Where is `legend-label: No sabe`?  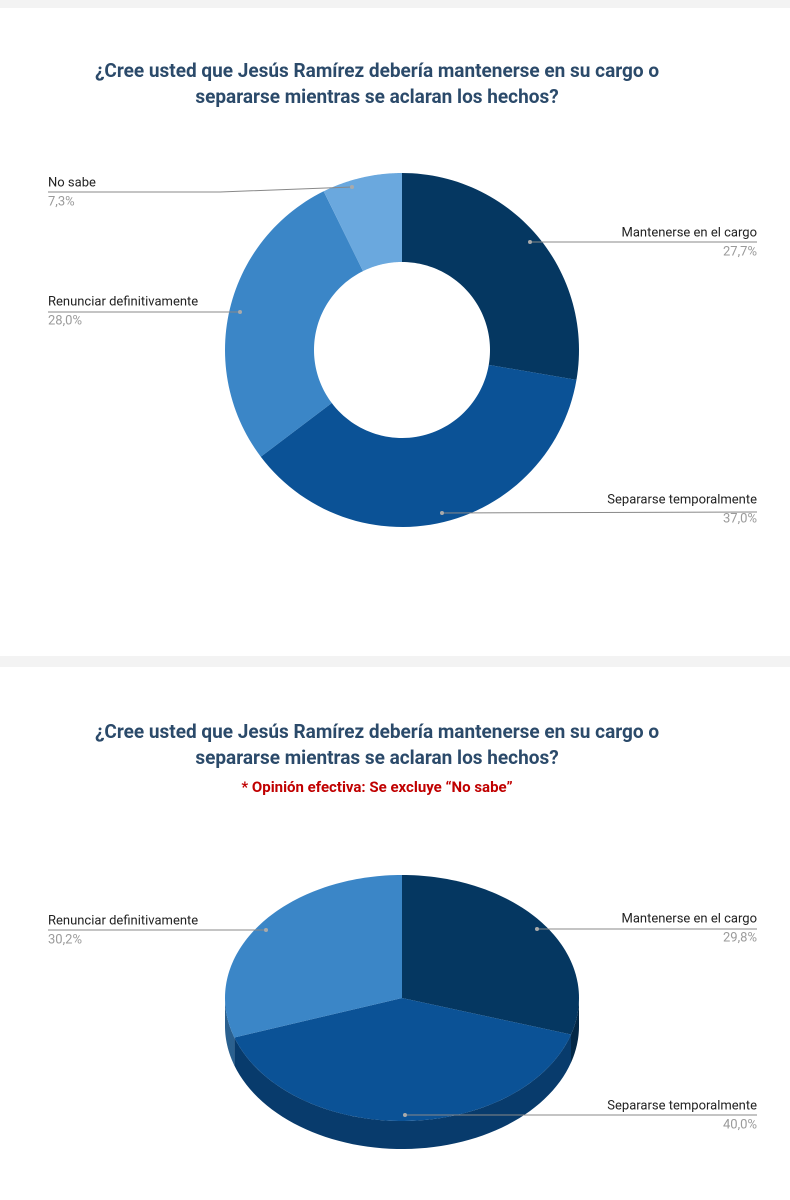
legend-label: No sabe is located at coordinates (72, 182).